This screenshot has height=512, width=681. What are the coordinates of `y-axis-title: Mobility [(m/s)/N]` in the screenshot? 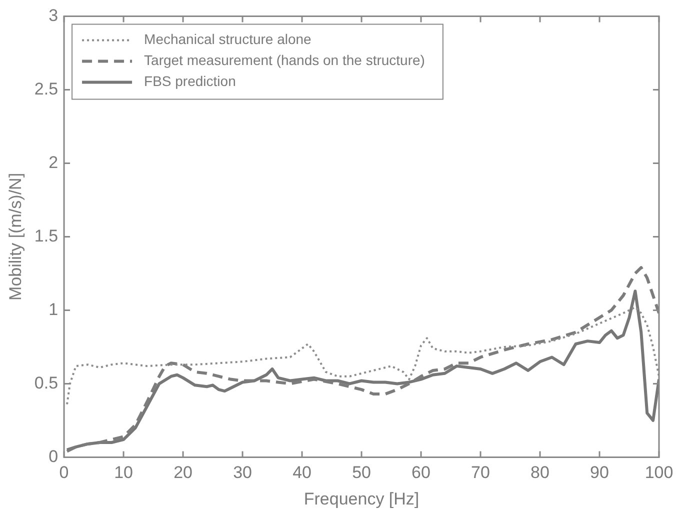 It's located at (15, 236).